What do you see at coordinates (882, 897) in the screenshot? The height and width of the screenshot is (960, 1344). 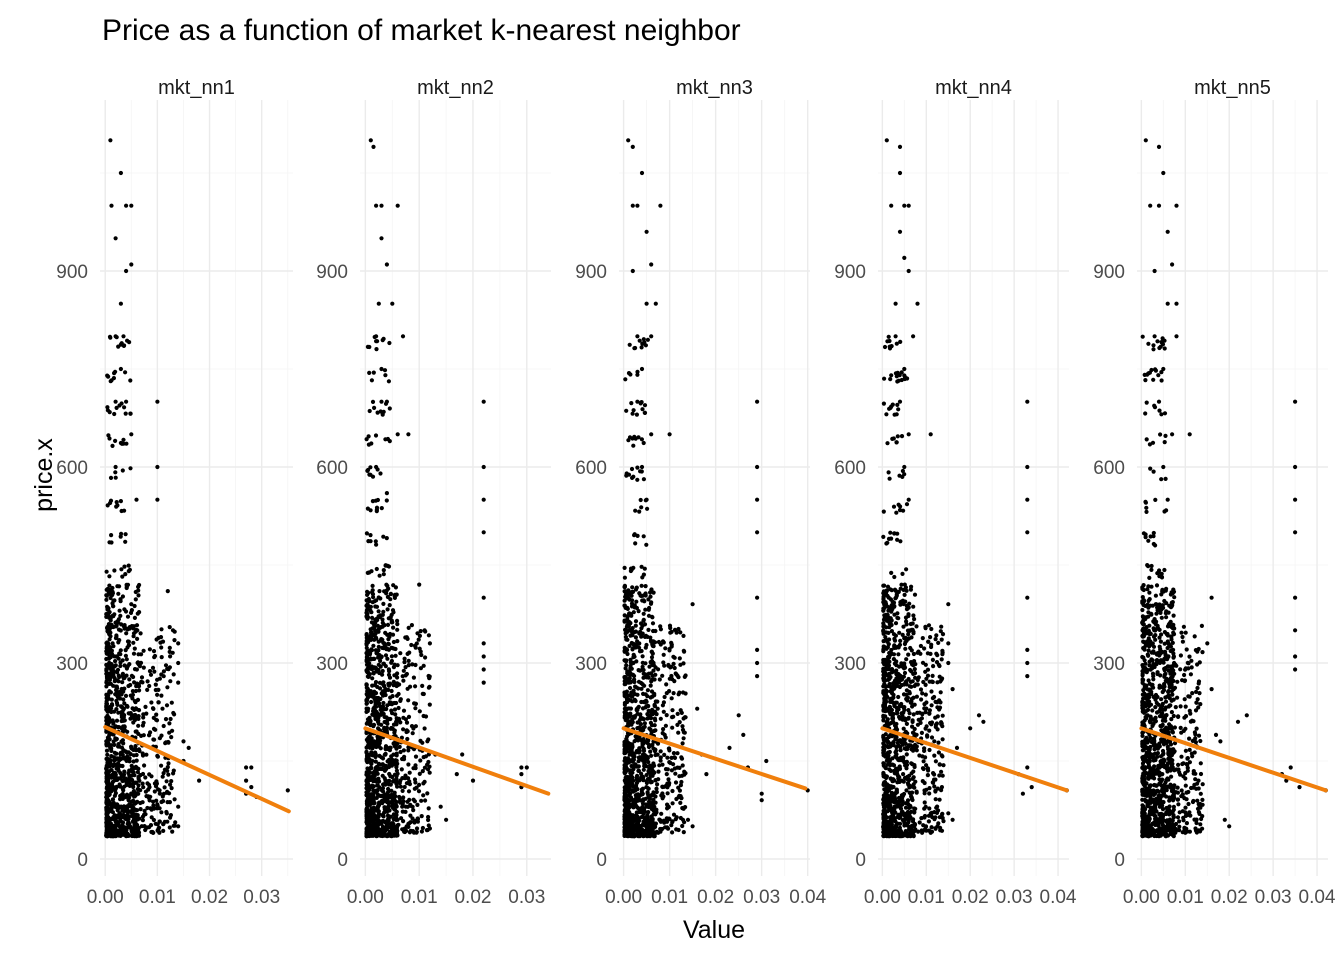 I see `x-tick-label: 0.00` at bounding box center [882, 897].